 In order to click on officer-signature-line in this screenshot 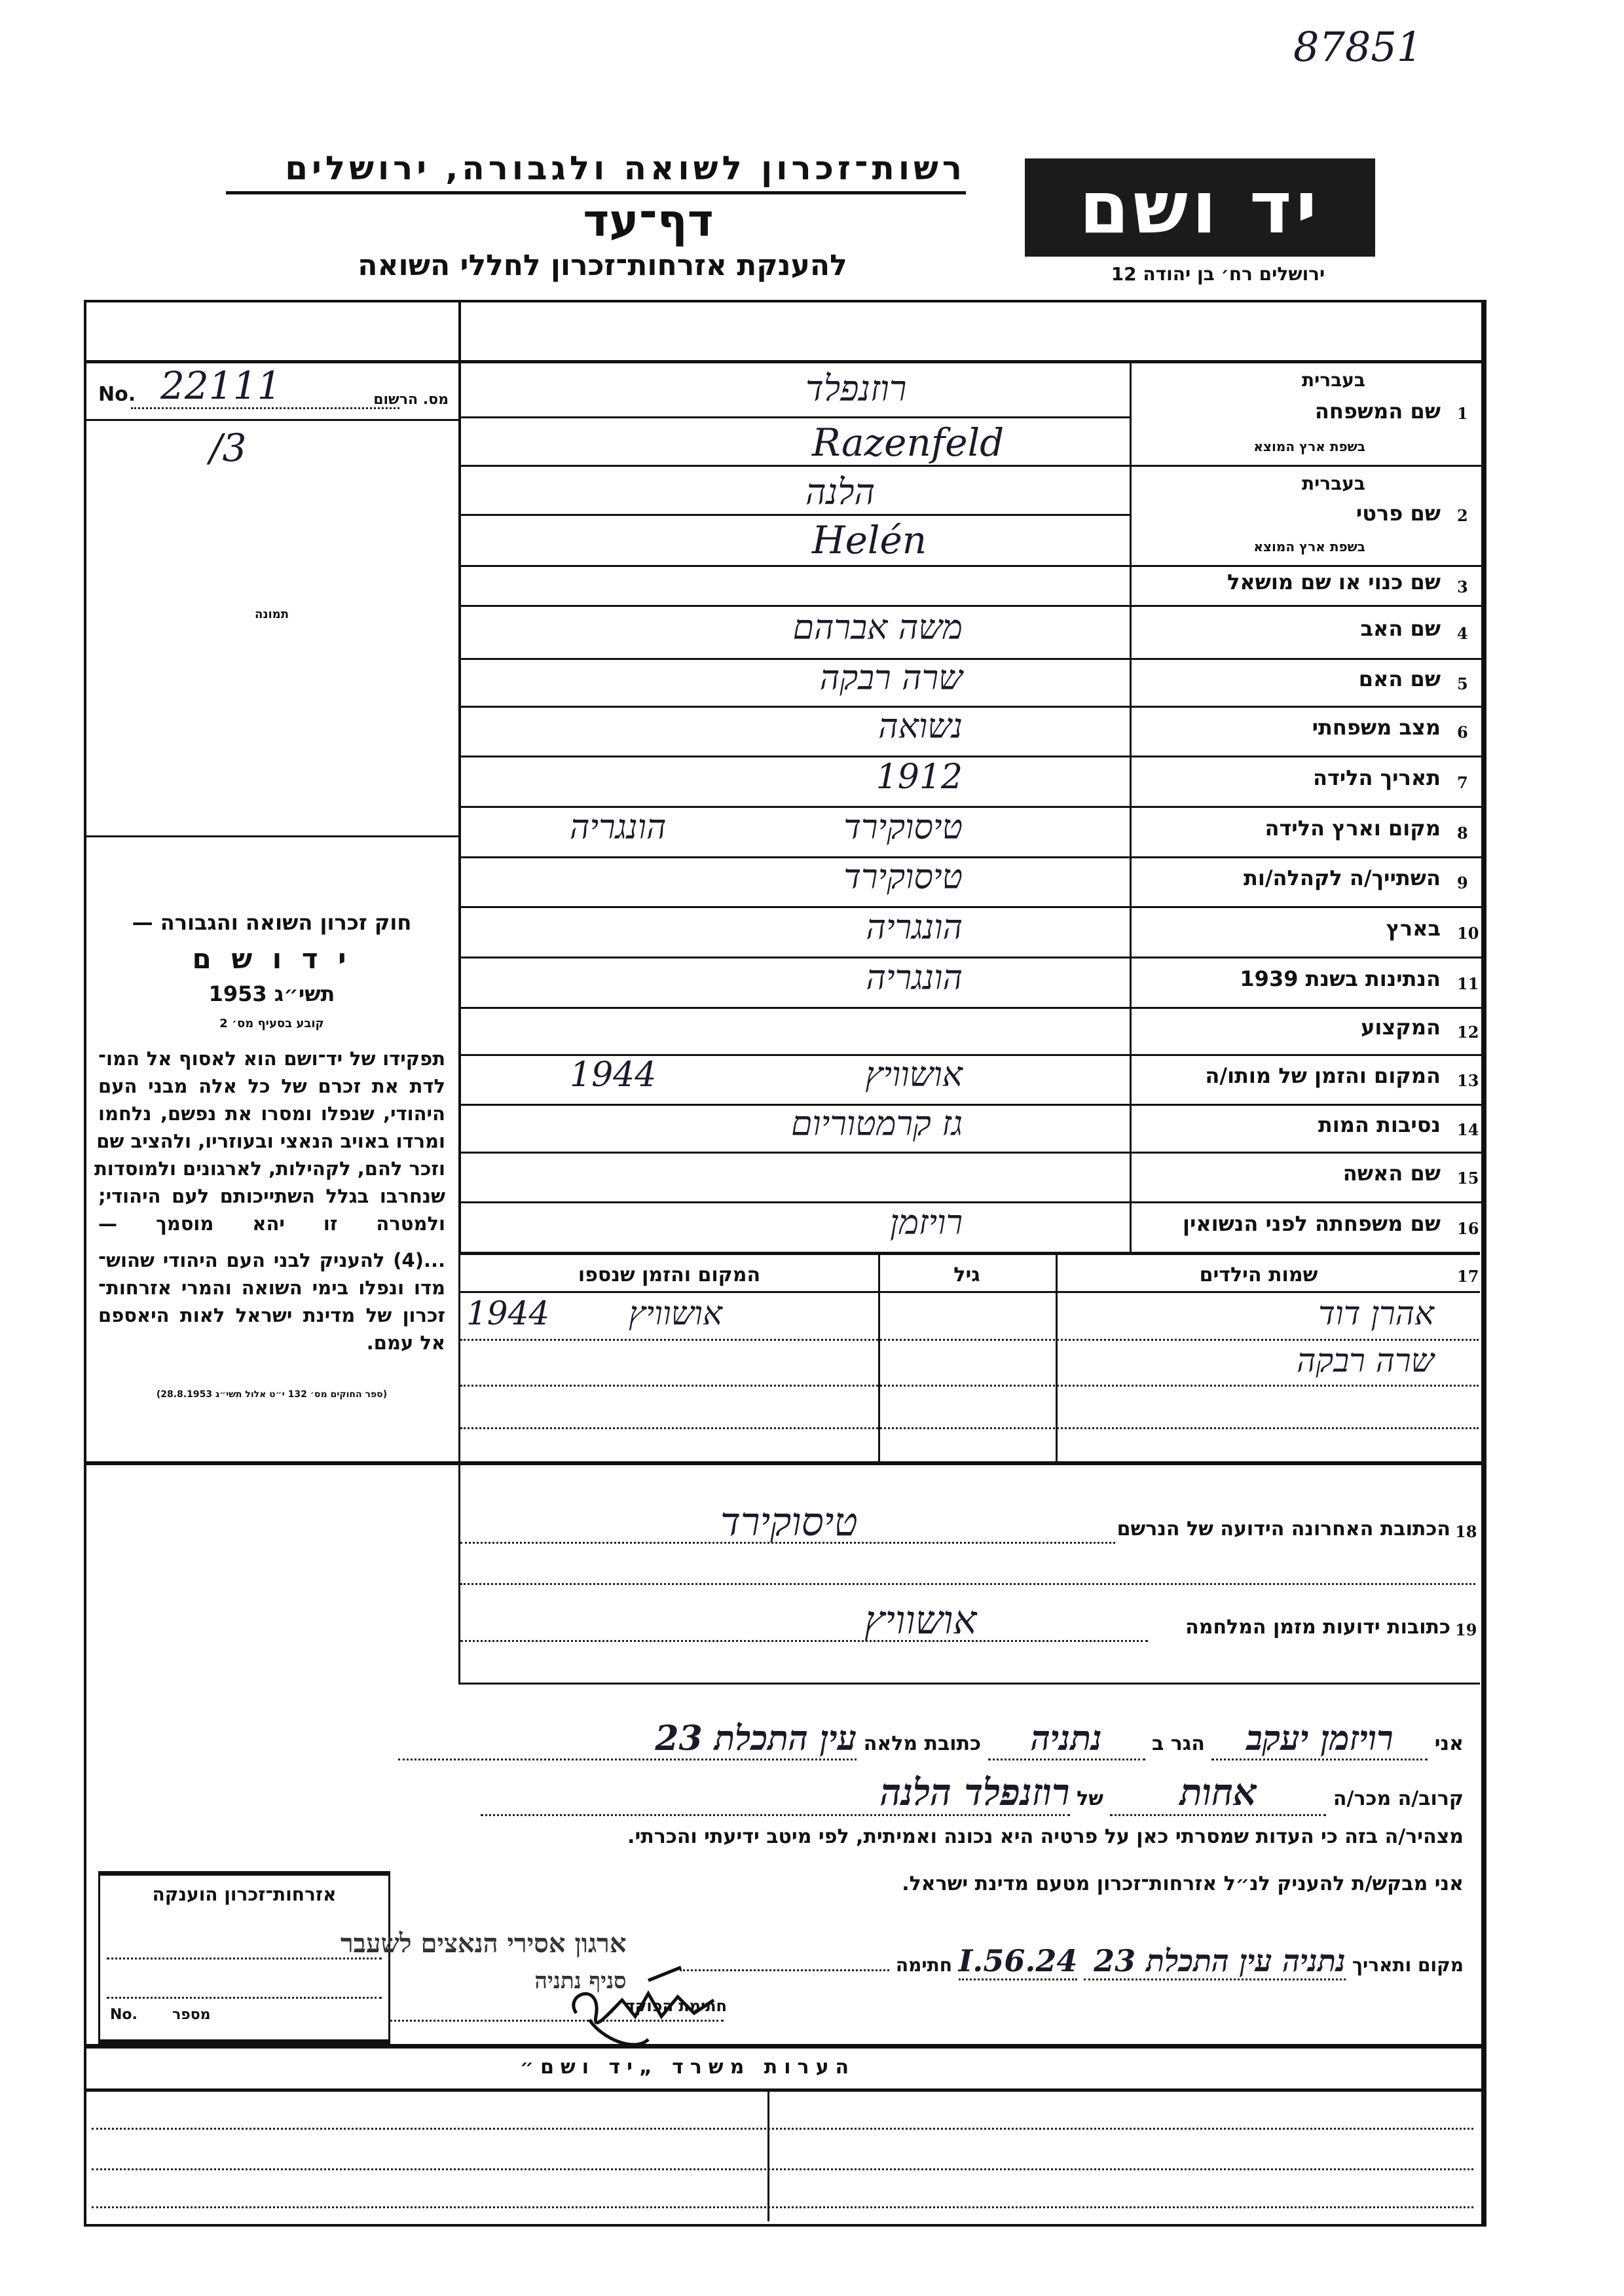, I will do `click(557, 2021)`.